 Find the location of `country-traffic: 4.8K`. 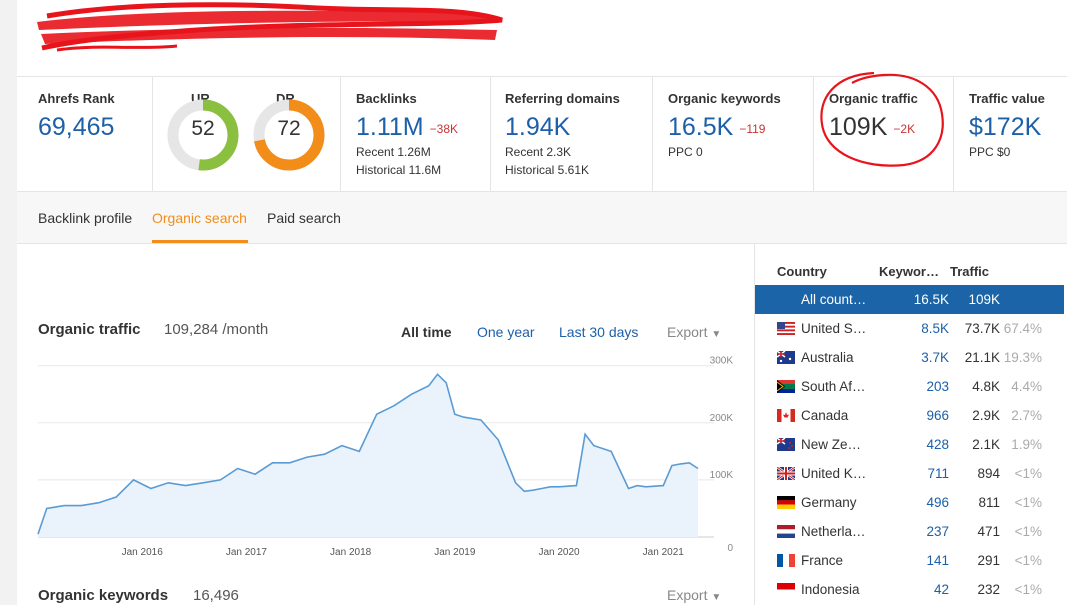

country-traffic: 4.8K is located at coordinates (986, 386).